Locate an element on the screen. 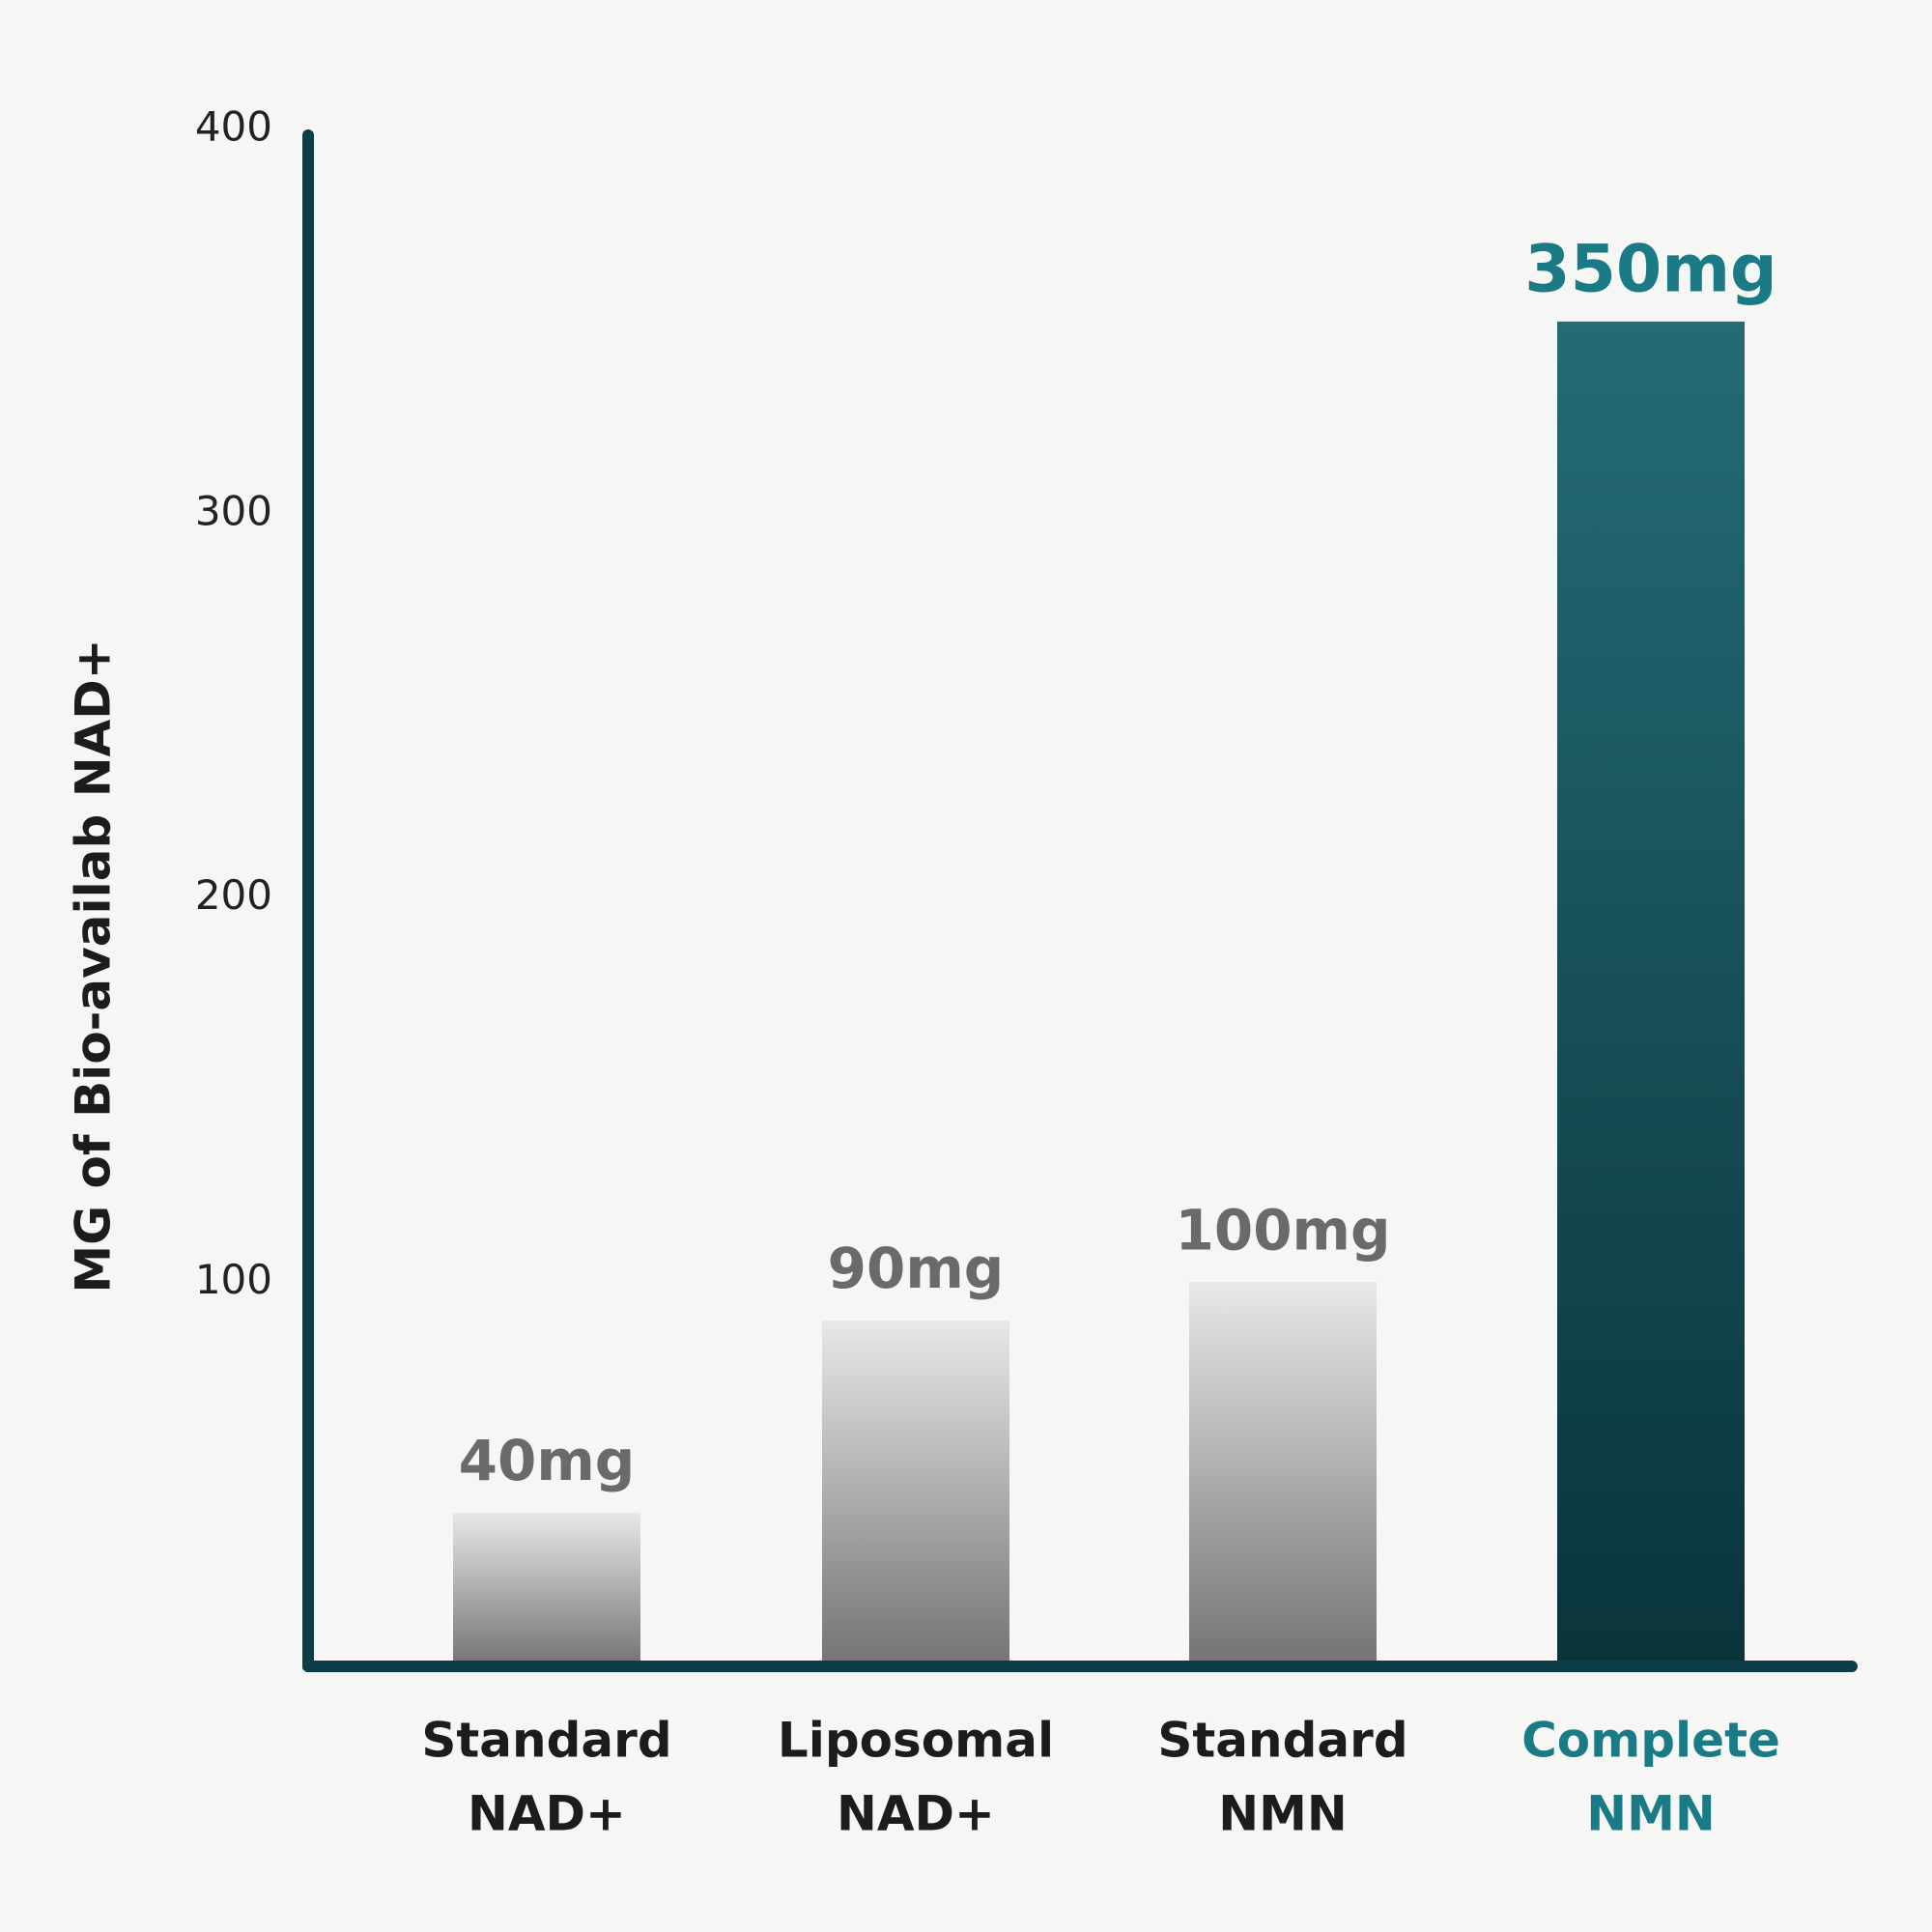 This screenshot has width=1932, height=1932. y-tick-label: 400 is located at coordinates (233, 127).